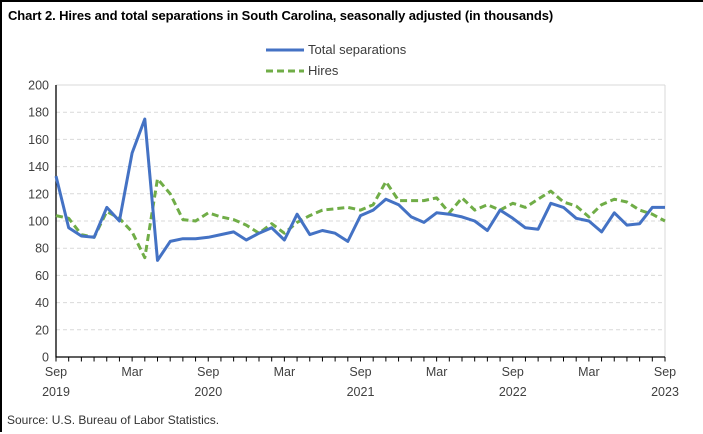 The width and height of the screenshot is (703, 434). What do you see at coordinates (38, 222) in the screenshot?
I see `y-tick-label: 100` at bounding box center [38, 222].